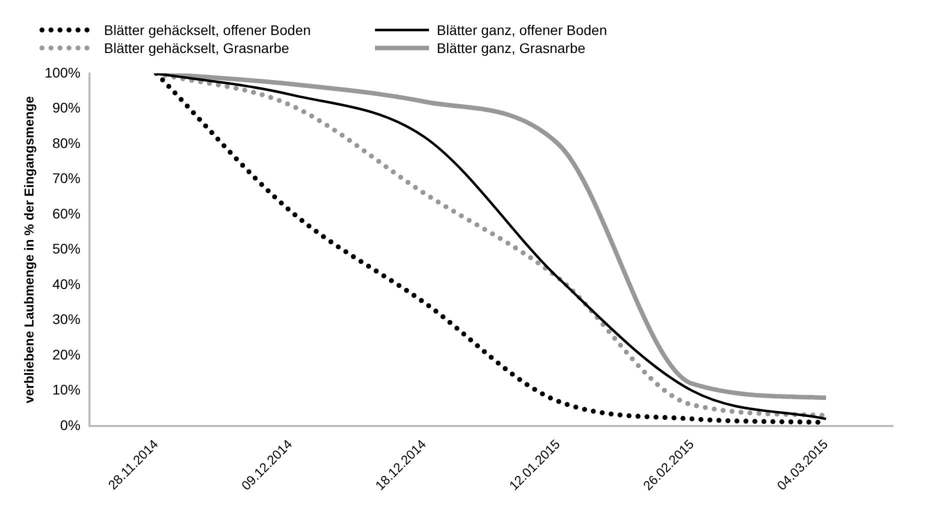 This screenshot has width=933, height=517. I want to click on y-tick-label: 90%, so click(66, 108).